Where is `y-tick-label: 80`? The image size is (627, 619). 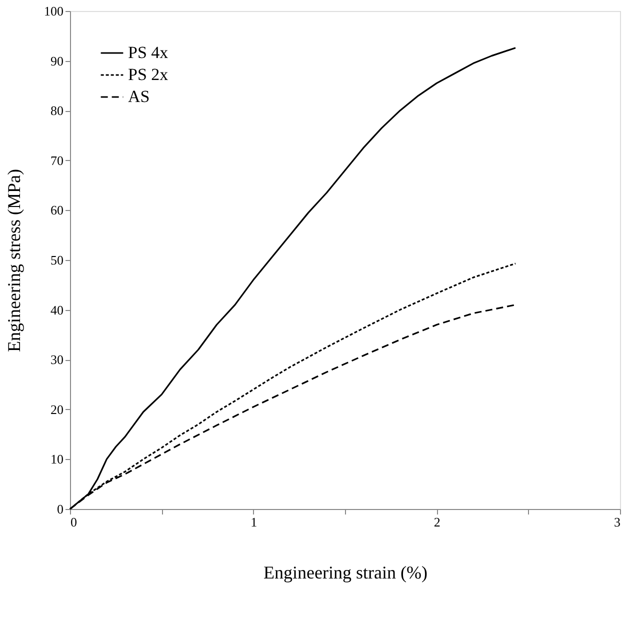
y-tick-label: 80 is located at coordinates (57, 110).